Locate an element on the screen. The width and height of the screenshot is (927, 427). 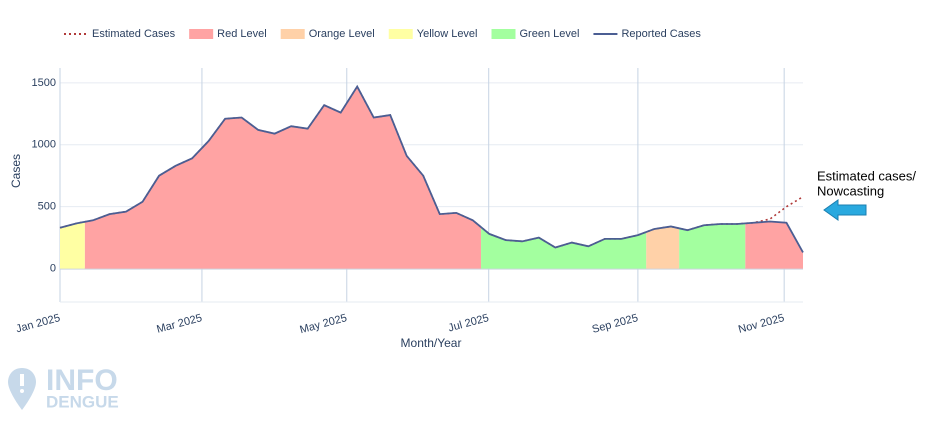
x-axis-title: Month/Year is located at coordinates (431, 343).